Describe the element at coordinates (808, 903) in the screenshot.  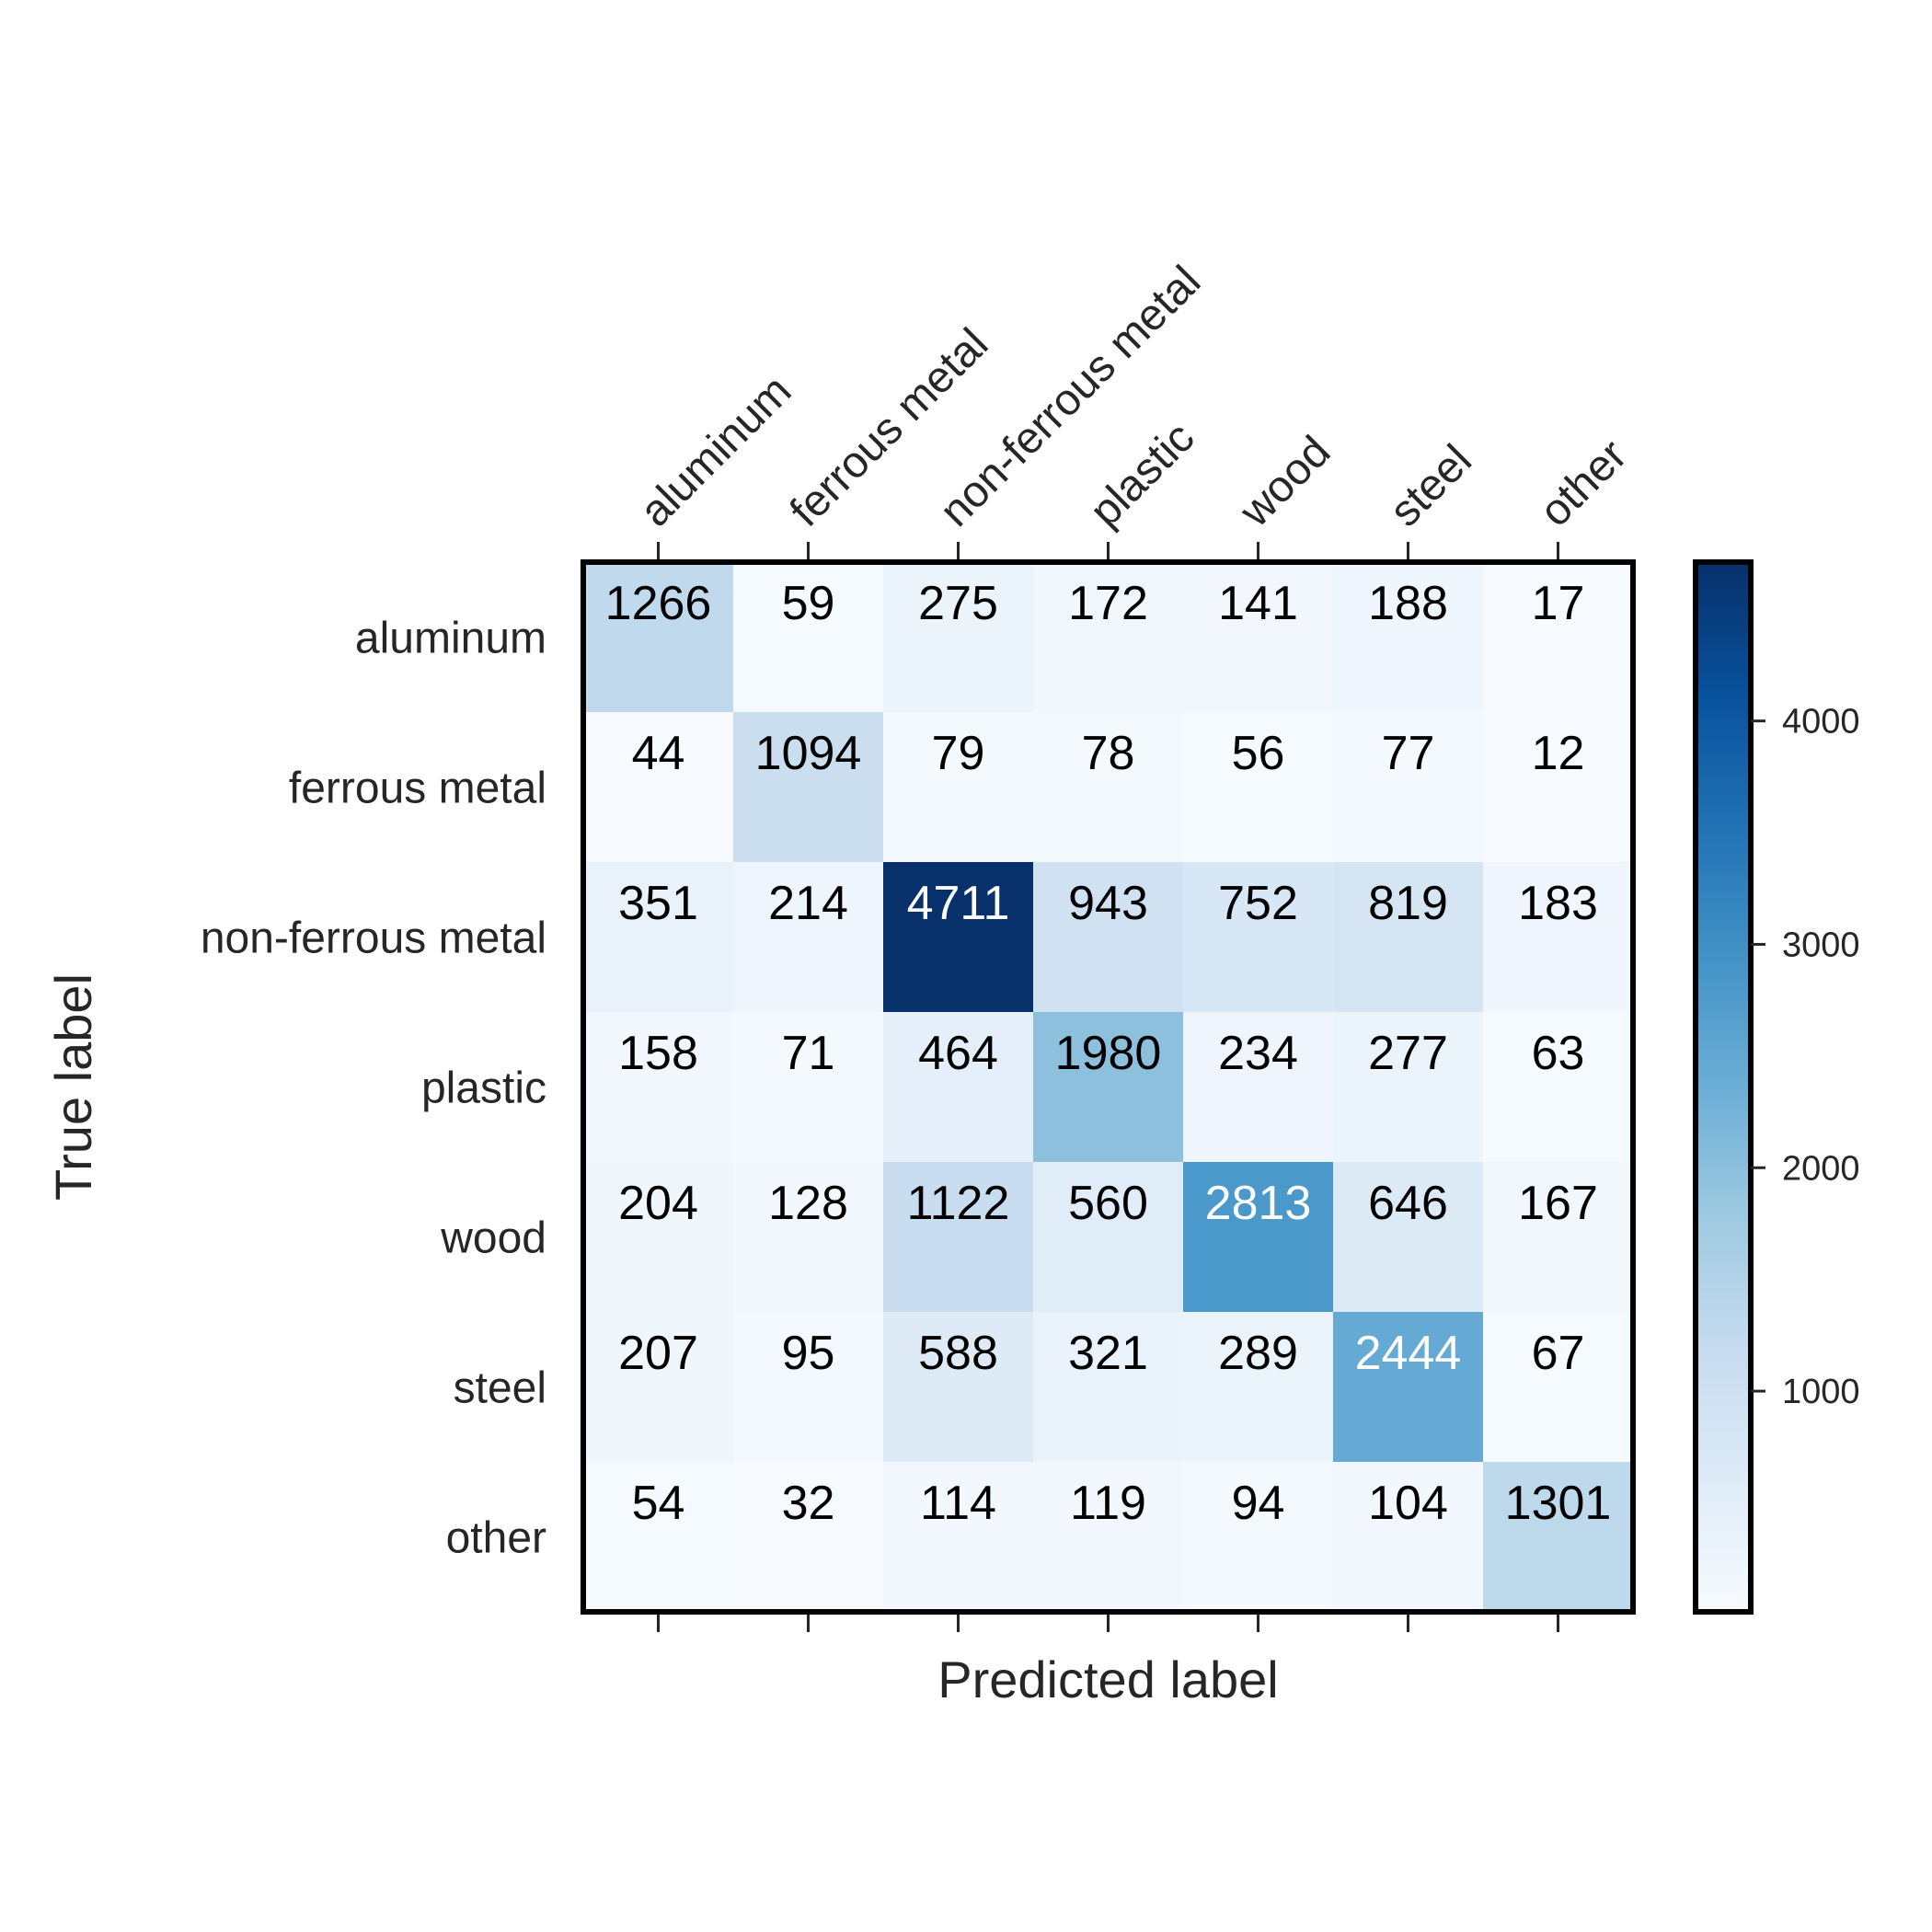
I see `cell-value-label: 214` at that location.